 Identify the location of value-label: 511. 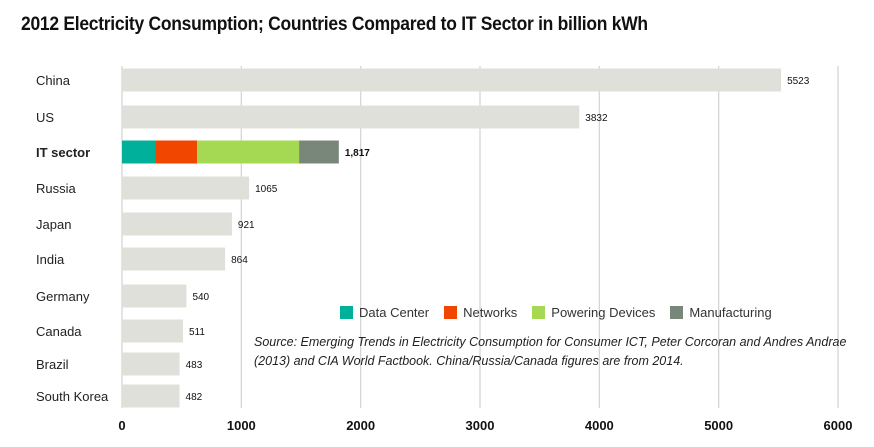
(197, 332).